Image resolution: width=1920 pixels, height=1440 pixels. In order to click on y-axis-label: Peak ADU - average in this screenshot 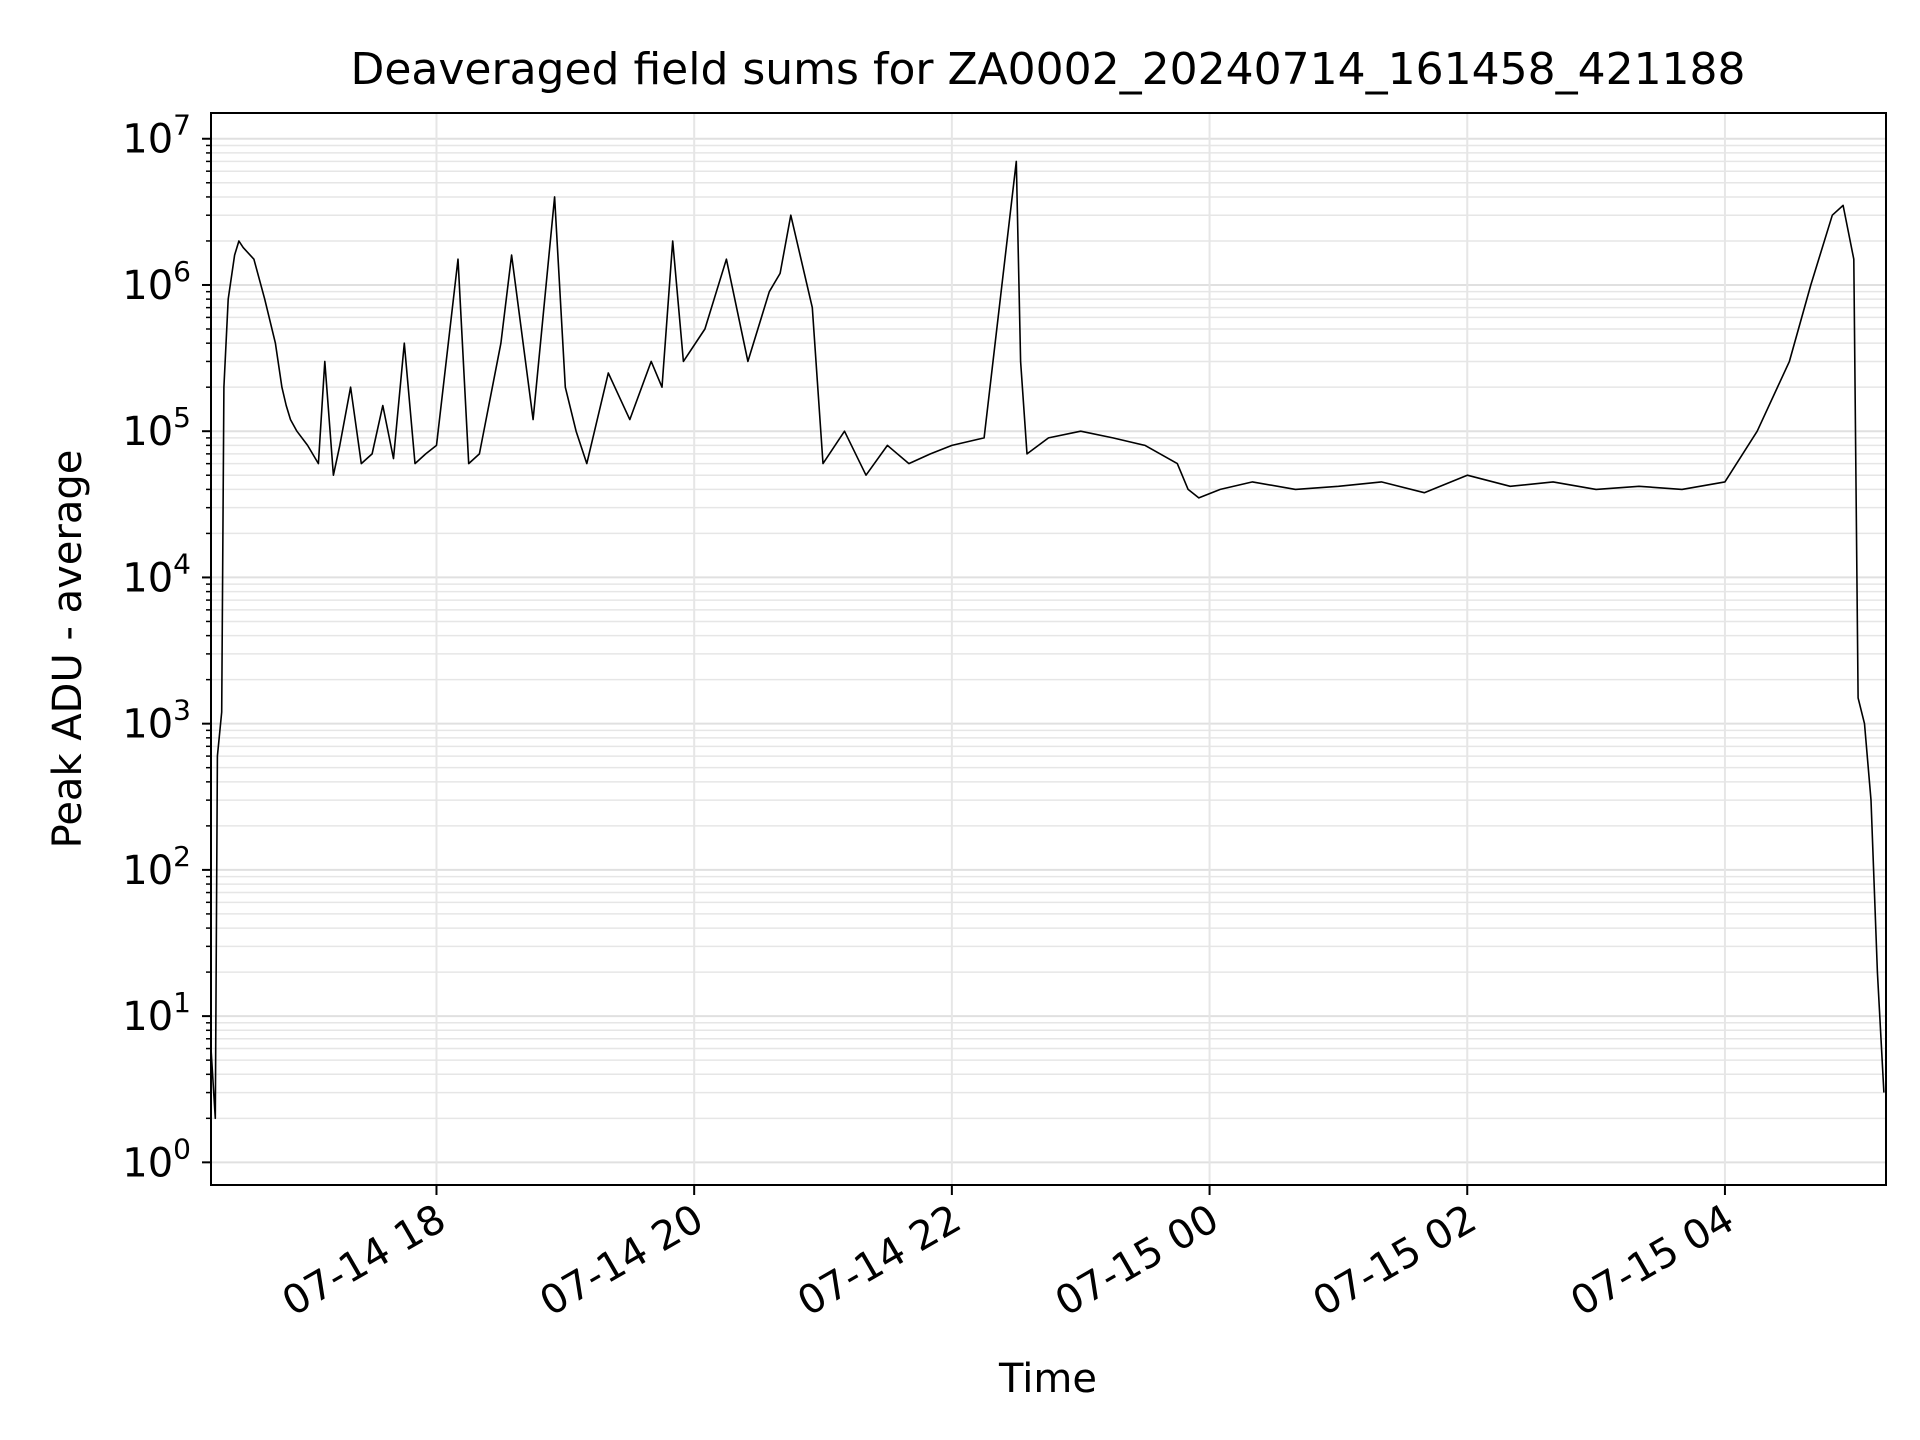, I will do `click(68, 649)`.